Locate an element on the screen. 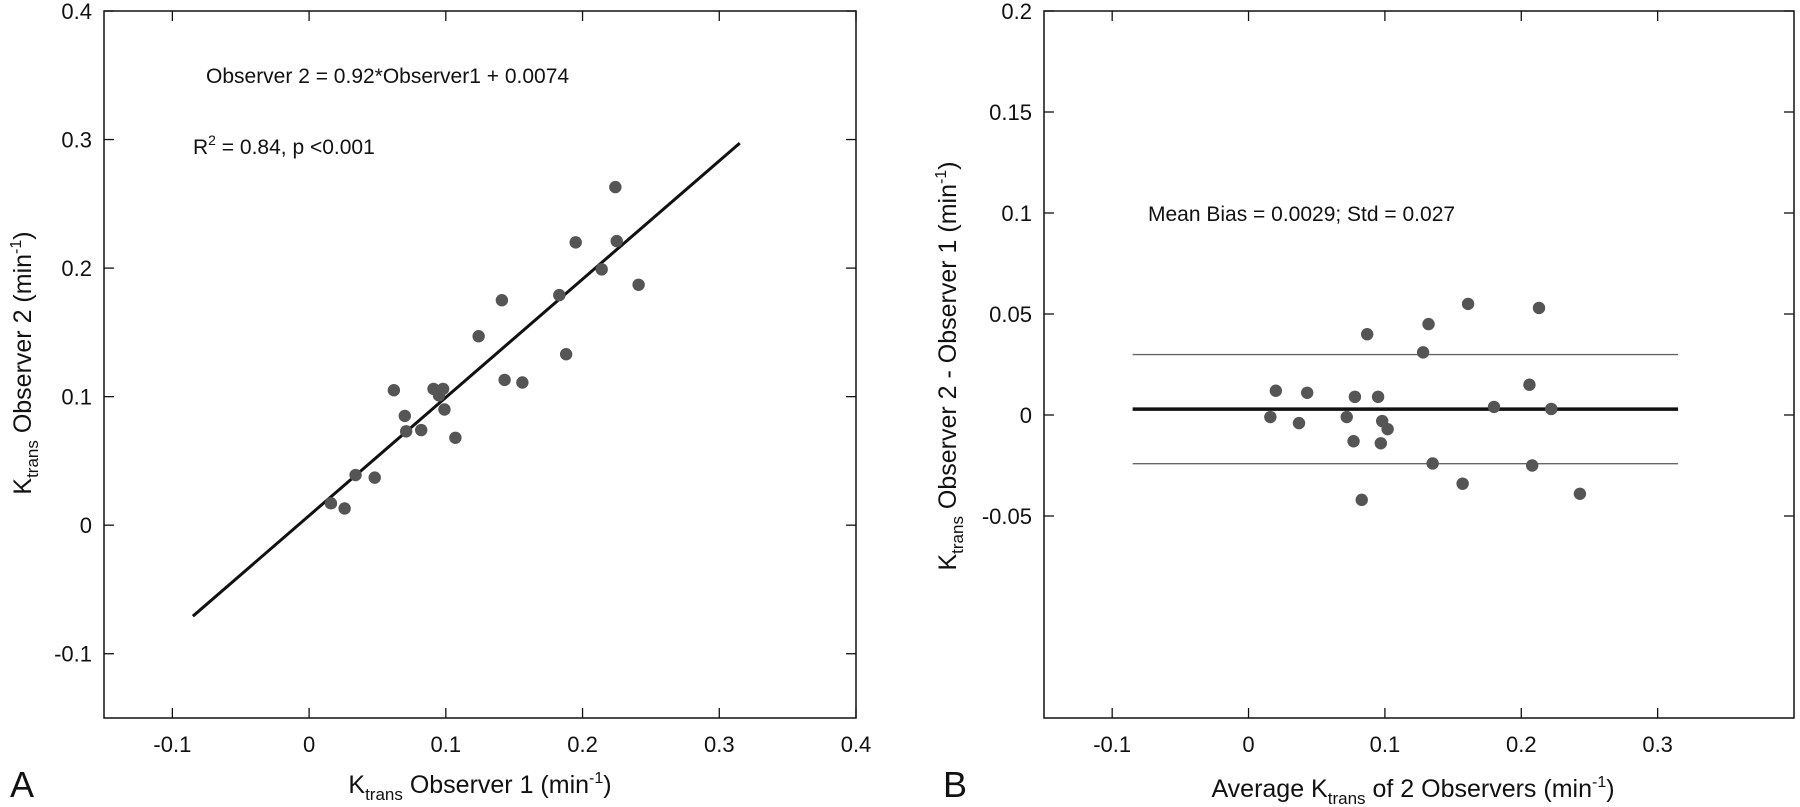 This screenshot has width=1800, height=807. panel-b-x-tick-label: 0.2 is located at coordinates (1521, 744).